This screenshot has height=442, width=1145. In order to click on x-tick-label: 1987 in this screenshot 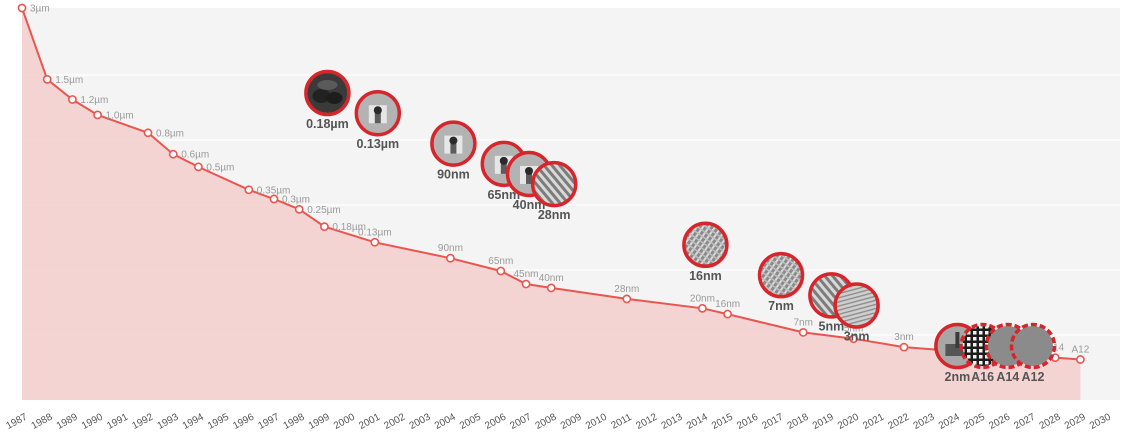, I will do `click(16, 422)`.